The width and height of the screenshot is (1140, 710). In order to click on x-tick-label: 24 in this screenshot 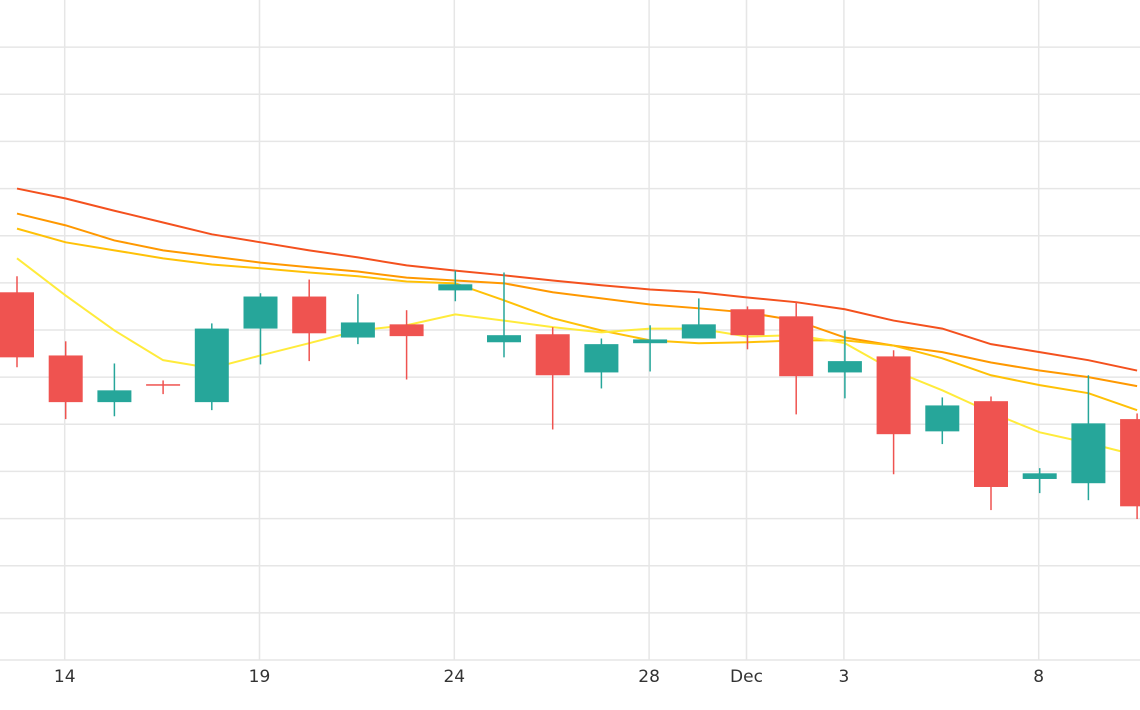, I will do `click(454, 677)`.